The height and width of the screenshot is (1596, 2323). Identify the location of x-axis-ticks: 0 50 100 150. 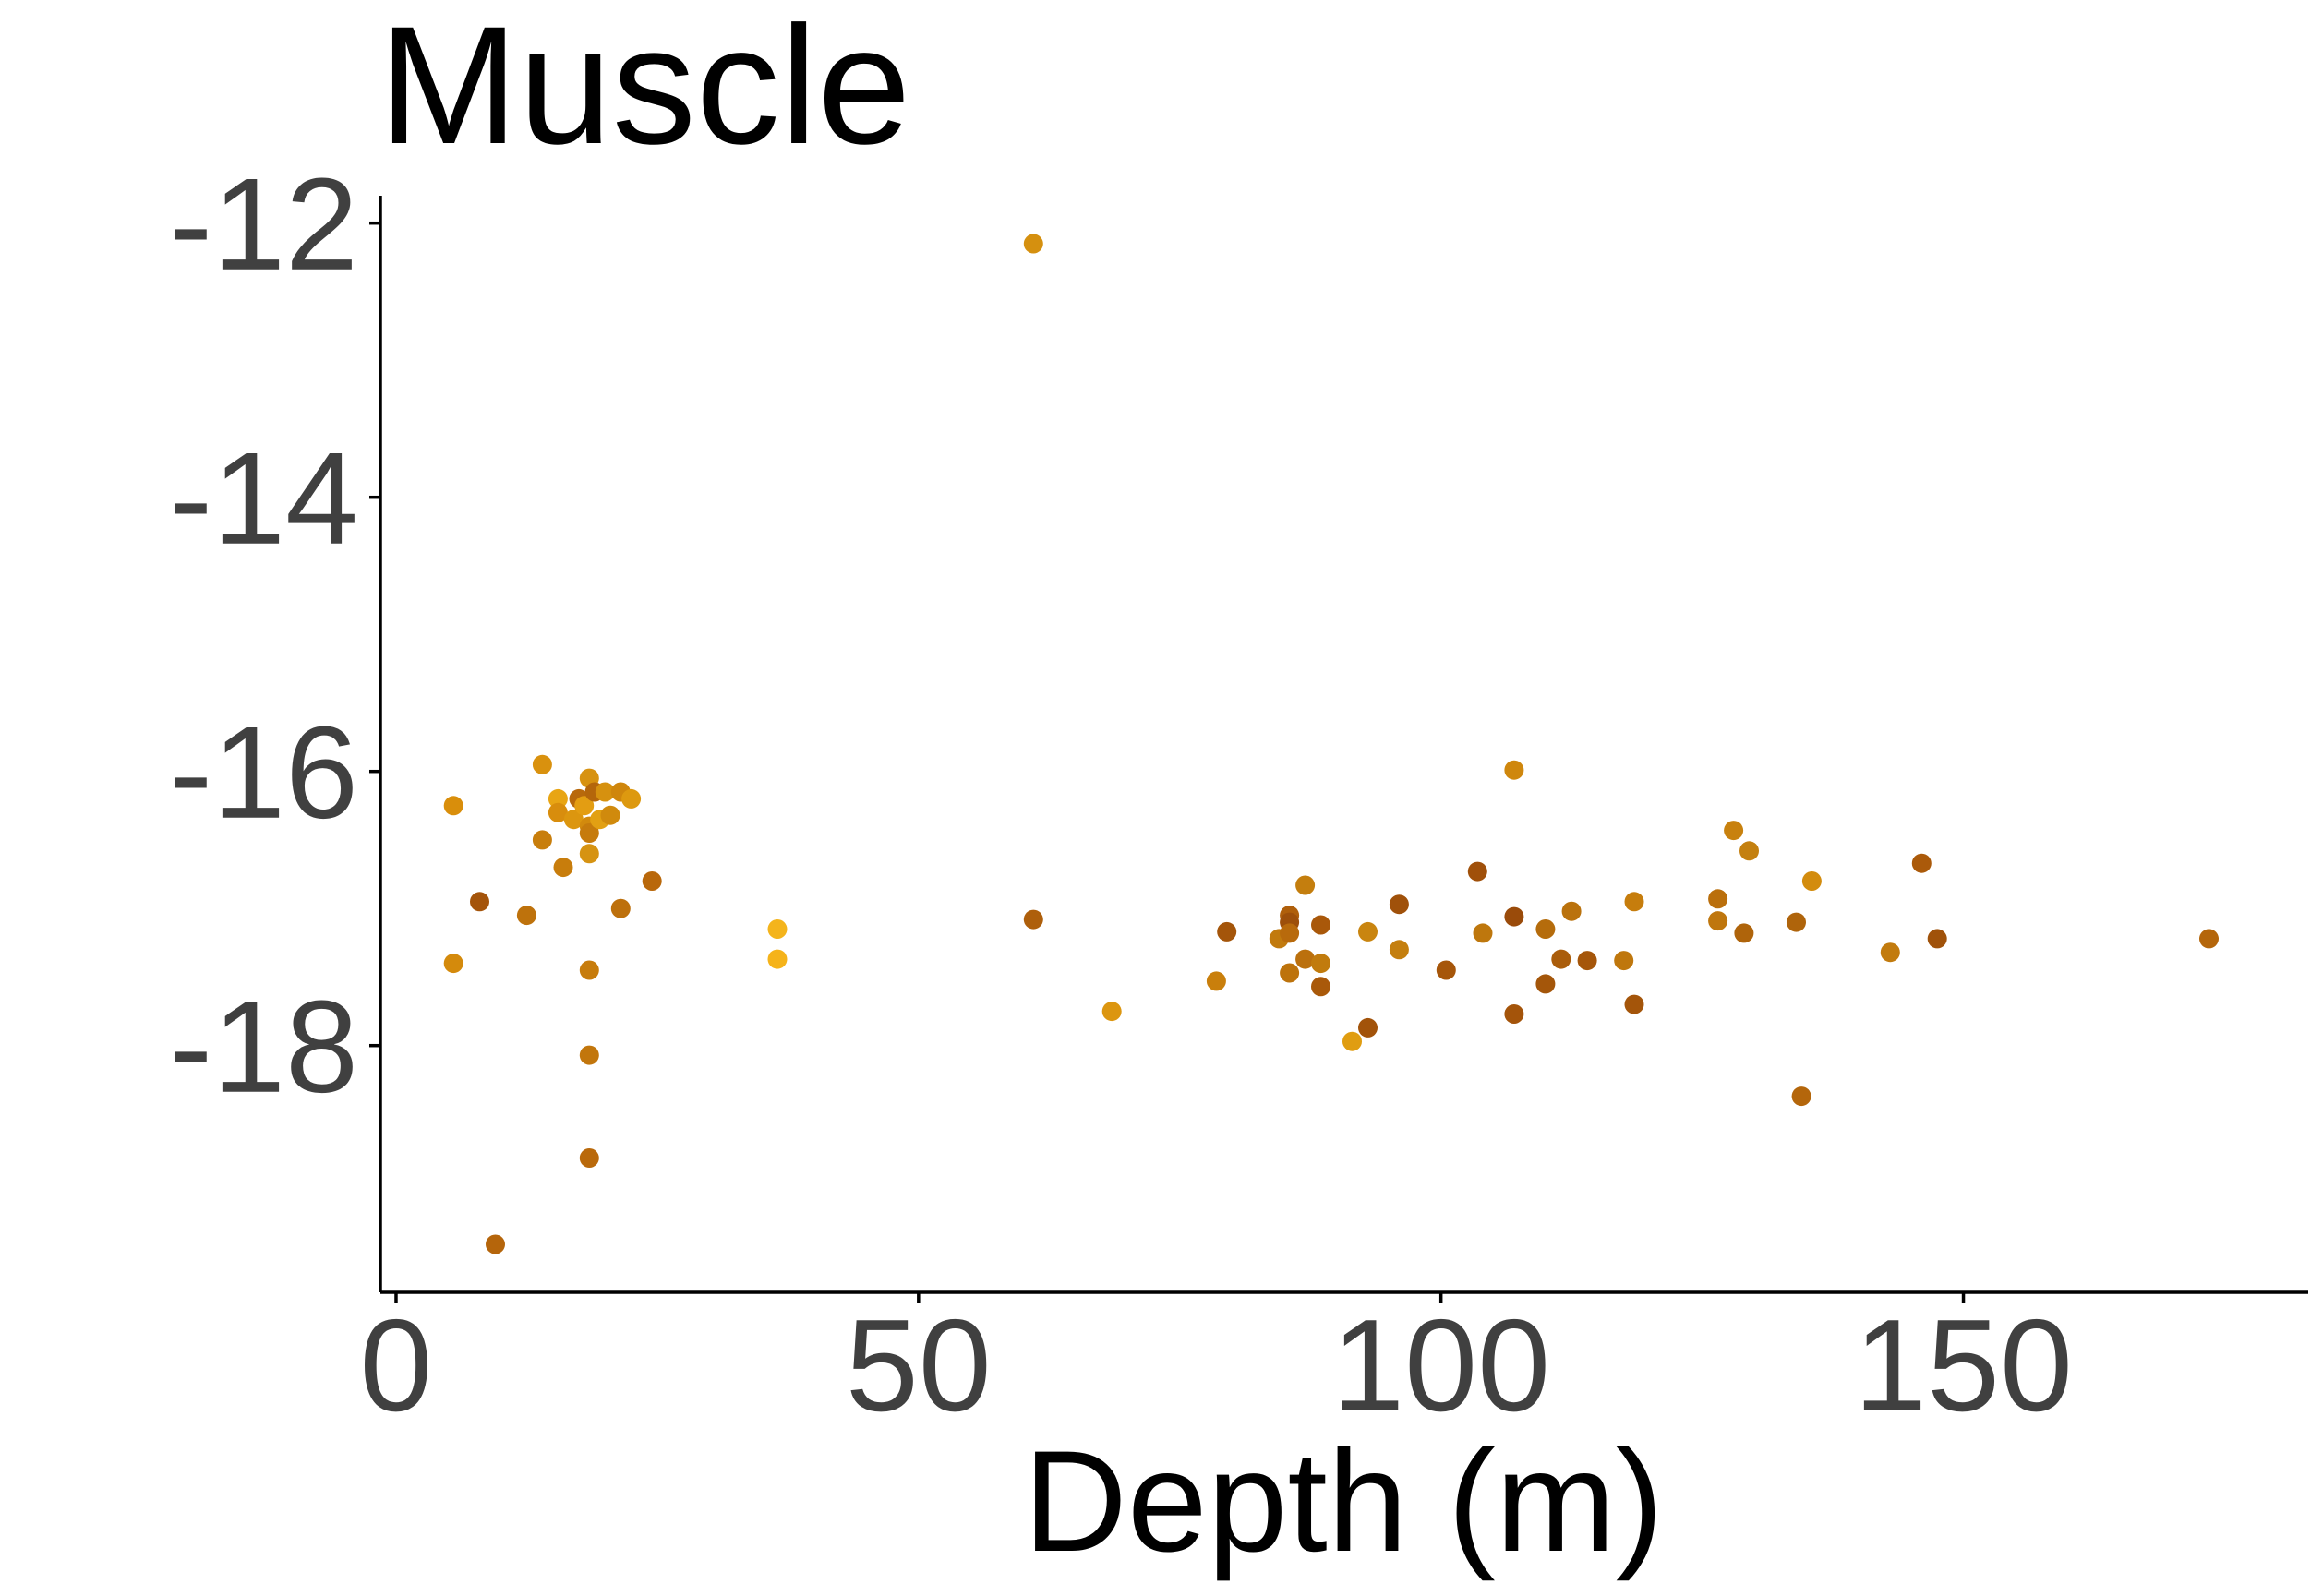
(1216, 1365).